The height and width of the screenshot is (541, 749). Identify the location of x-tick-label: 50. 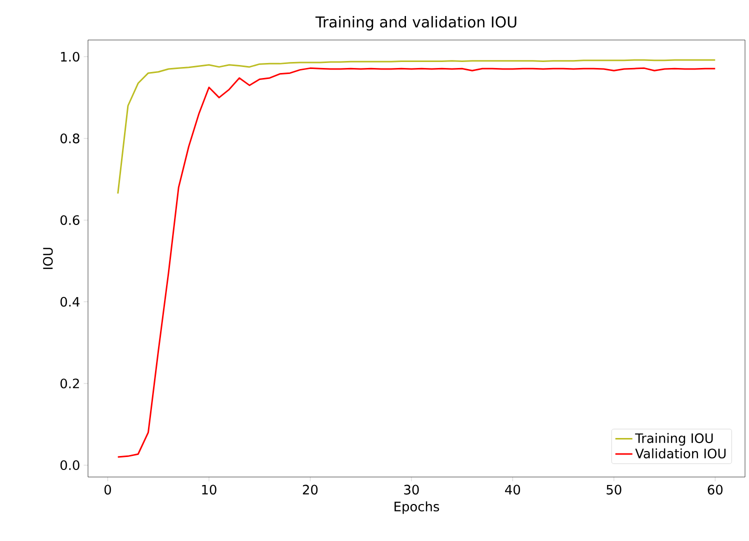
(614, 489).